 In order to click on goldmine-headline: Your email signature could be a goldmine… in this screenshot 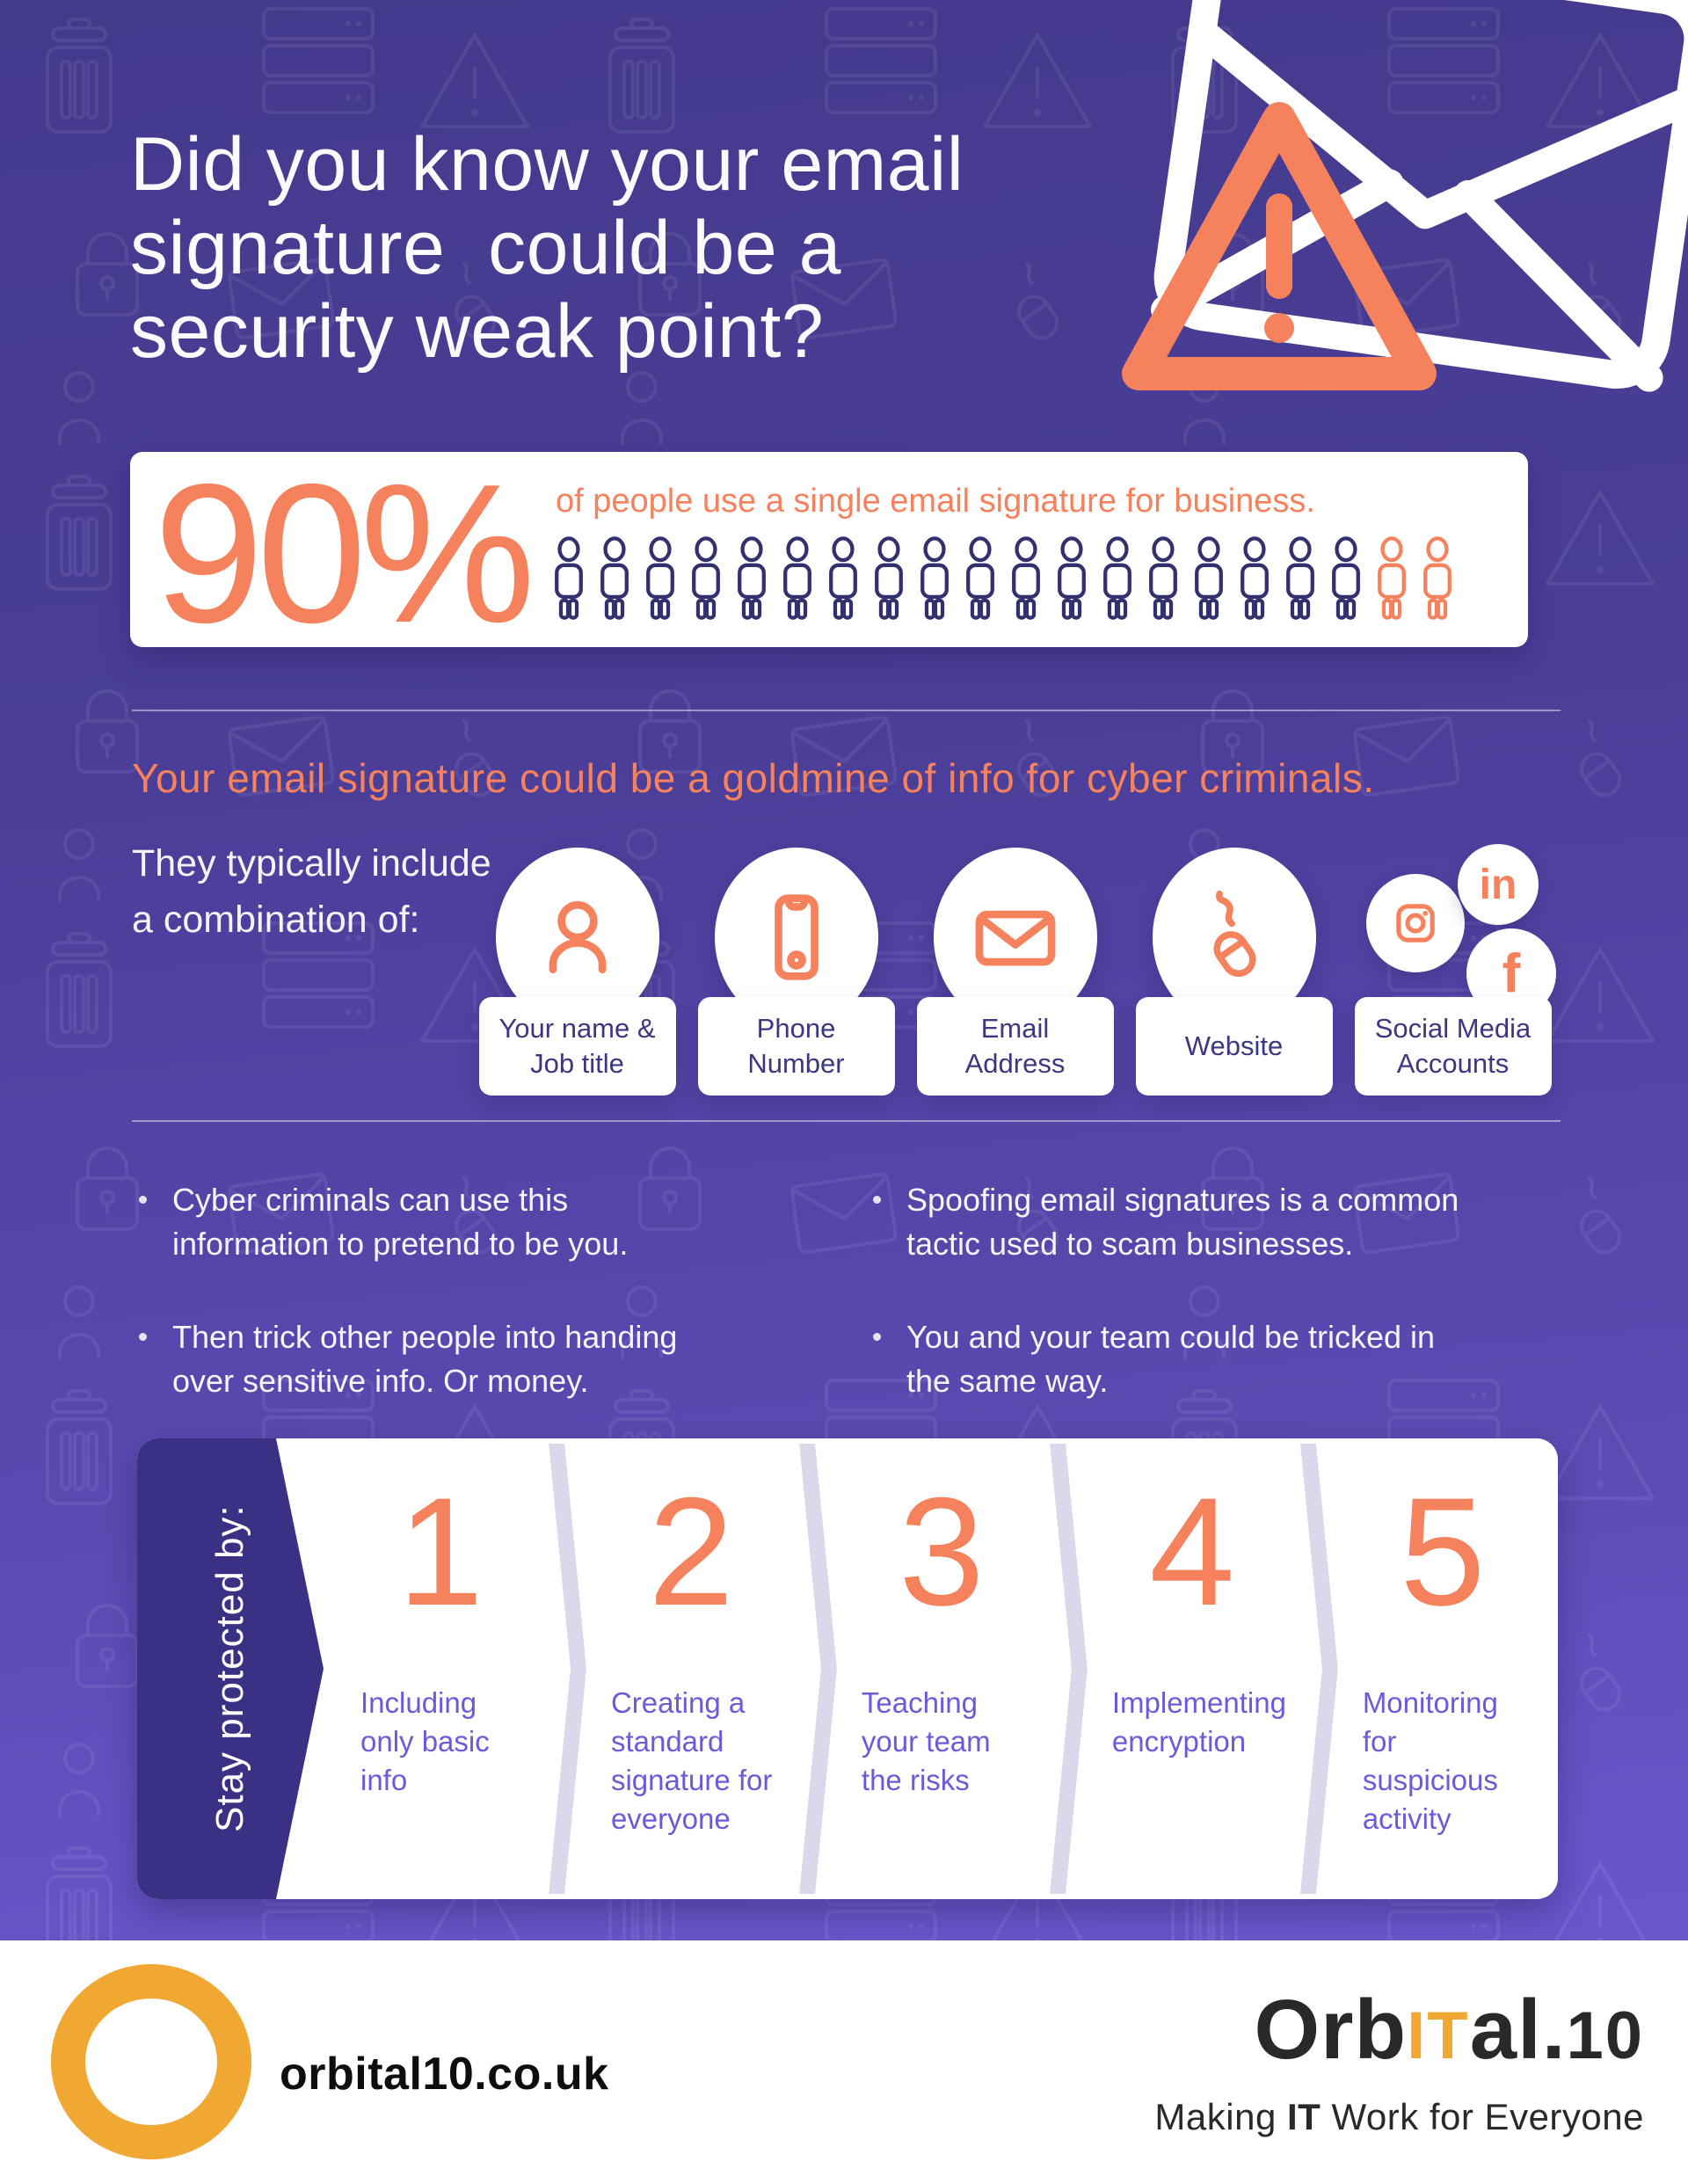, I will do `click(753, 778)`.